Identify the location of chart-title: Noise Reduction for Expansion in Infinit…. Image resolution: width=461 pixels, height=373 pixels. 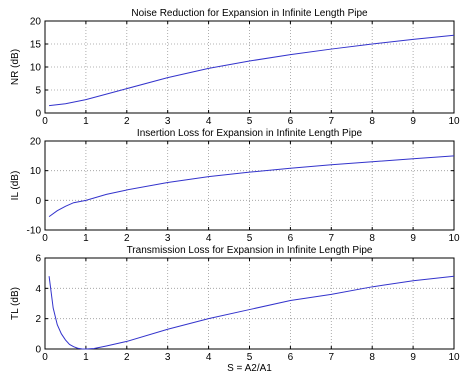
(249, 13).